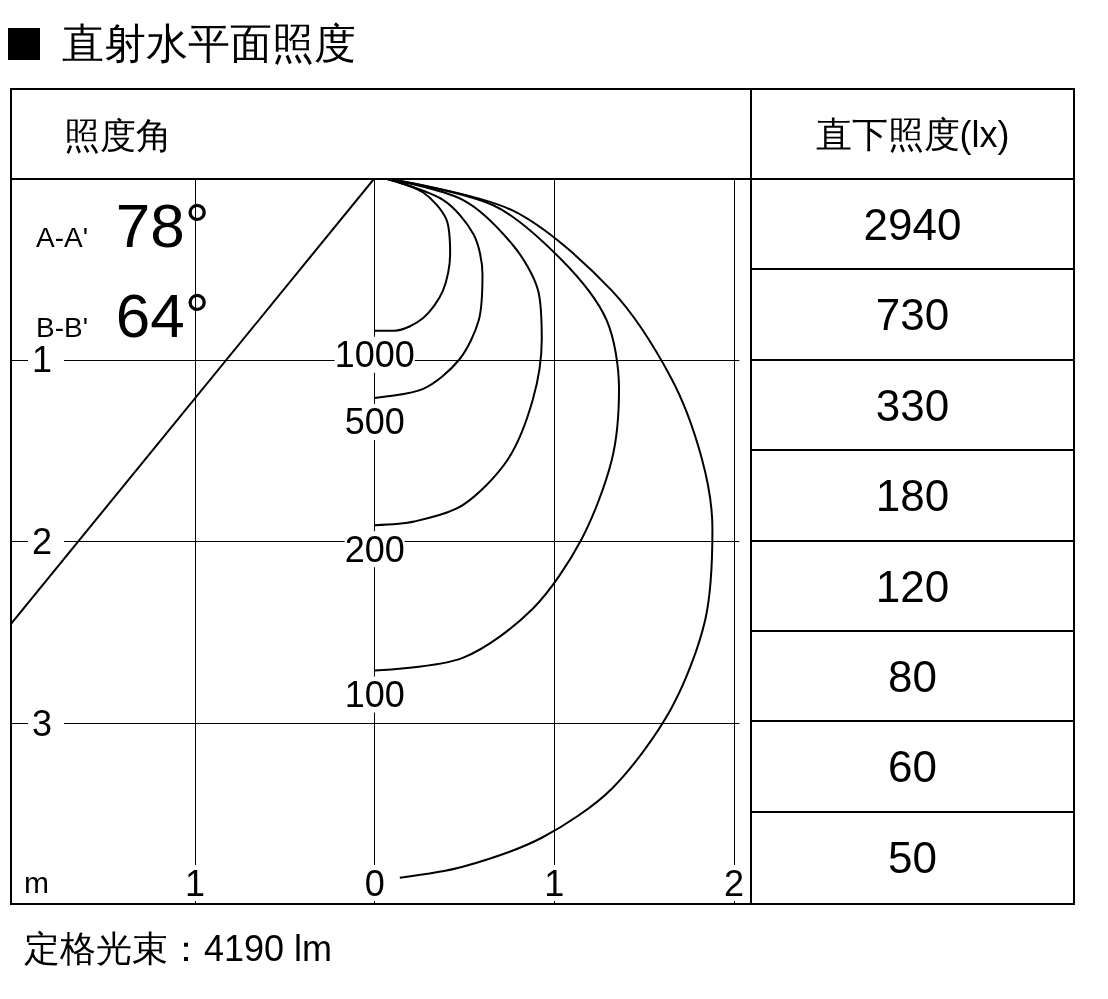 This screenshot has width=1108, height=999. Describe the element at coordinates (118, 136) in the screenshot. I see `text: 照度角` at that location.